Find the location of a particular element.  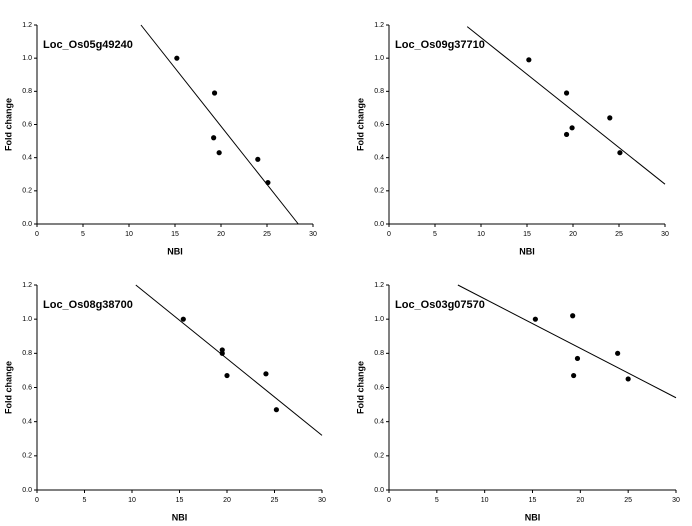

annotation: Loc_Os03g07570 is located at coordinates (440, 305).